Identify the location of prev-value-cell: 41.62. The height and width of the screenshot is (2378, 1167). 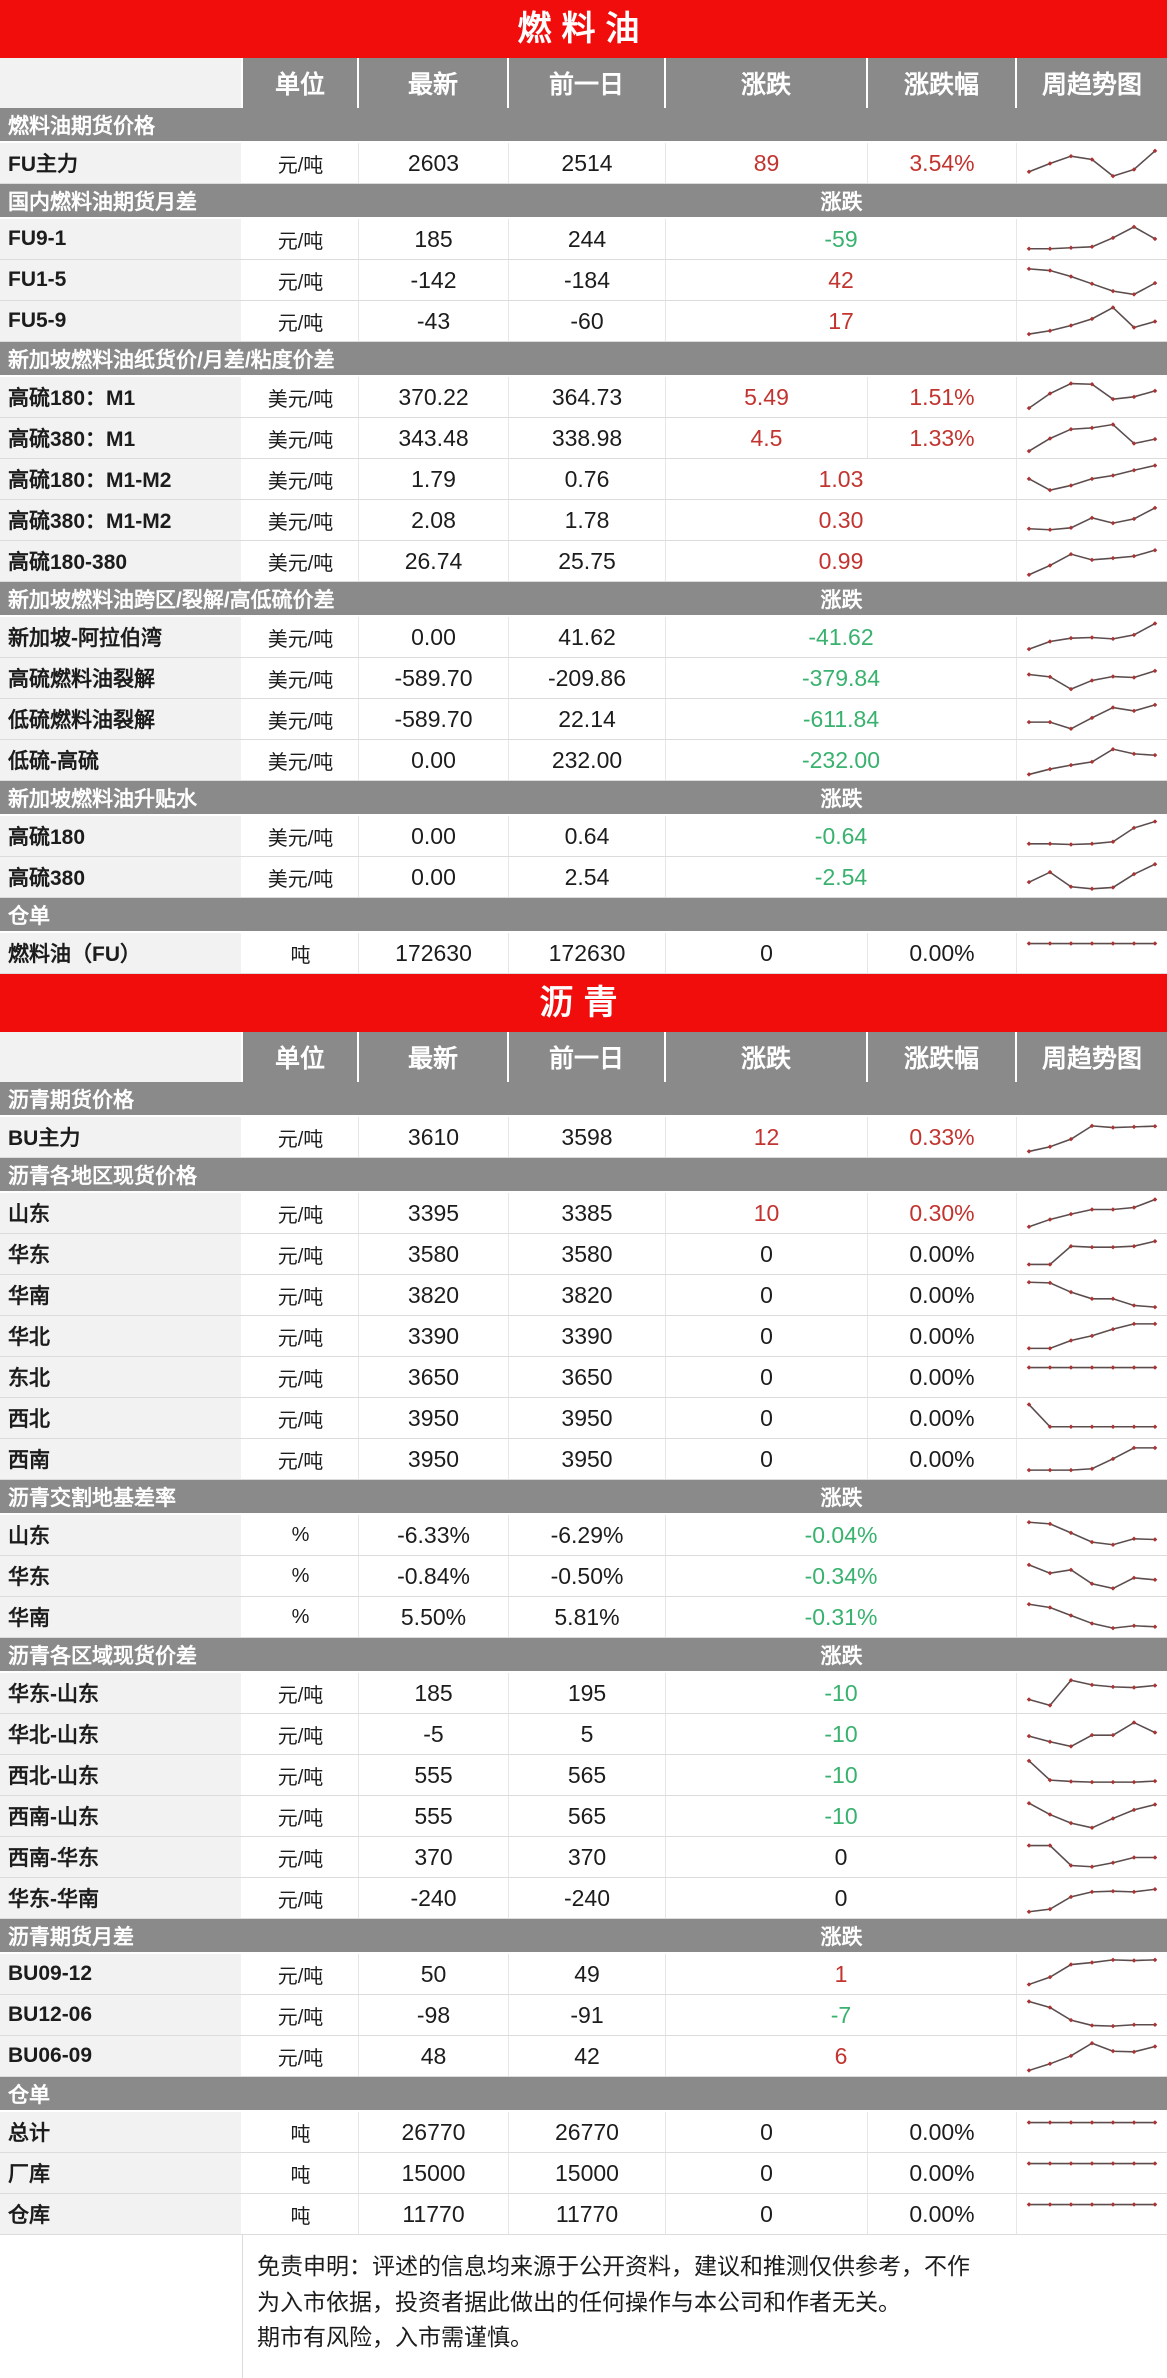
(587, 637).